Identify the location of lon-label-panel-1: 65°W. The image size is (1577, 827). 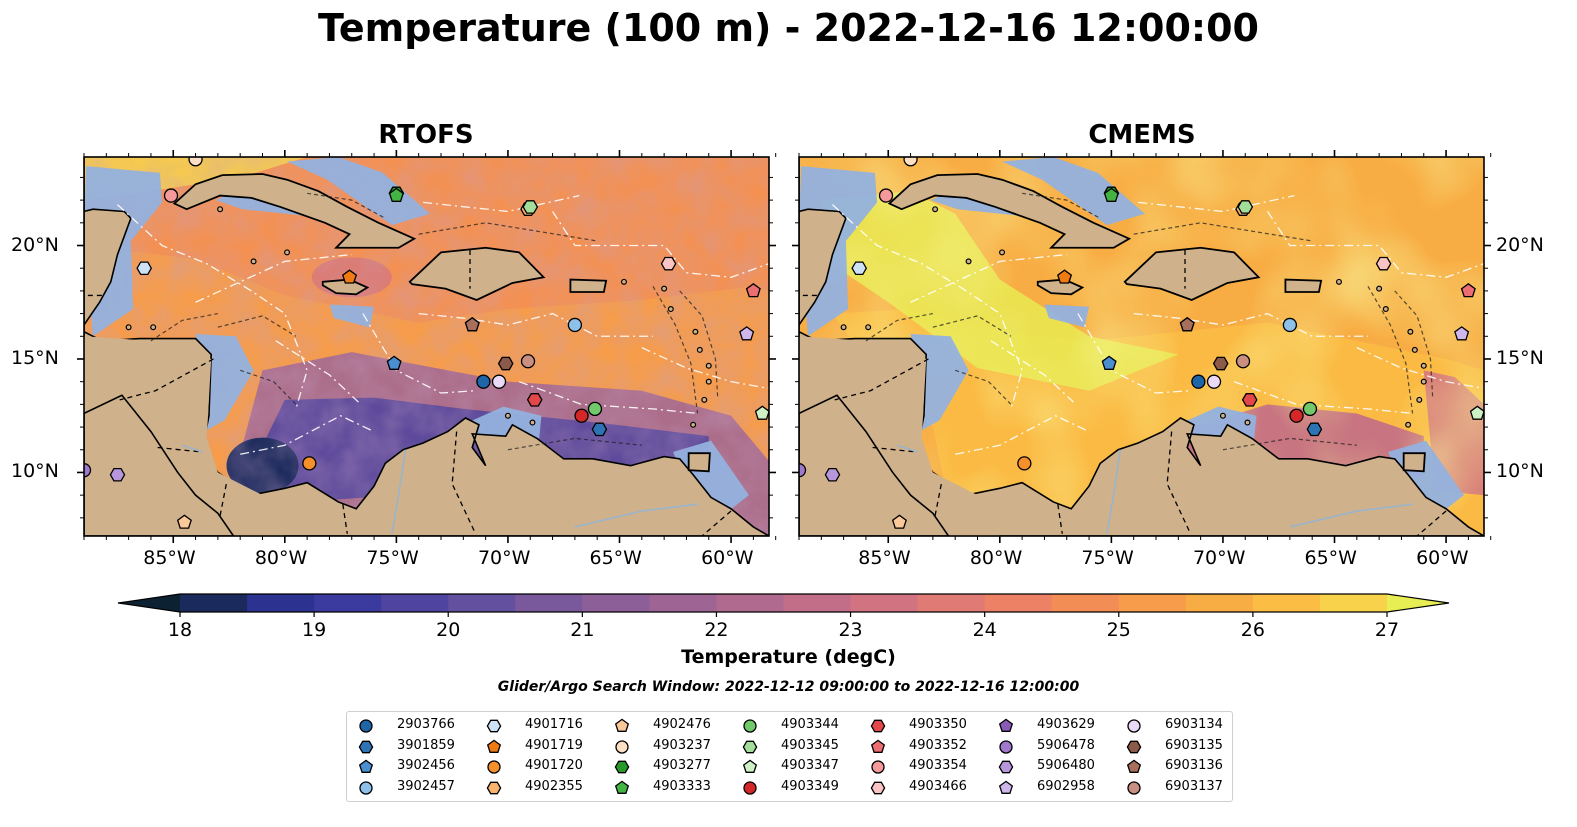
(1330, 558).